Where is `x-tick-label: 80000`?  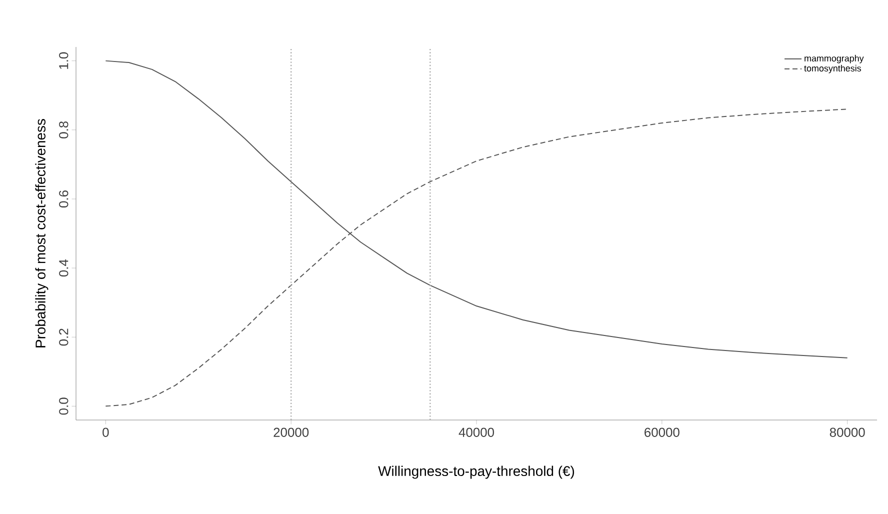
x-tick-label: 80000 is located at coordinates (847, 432).